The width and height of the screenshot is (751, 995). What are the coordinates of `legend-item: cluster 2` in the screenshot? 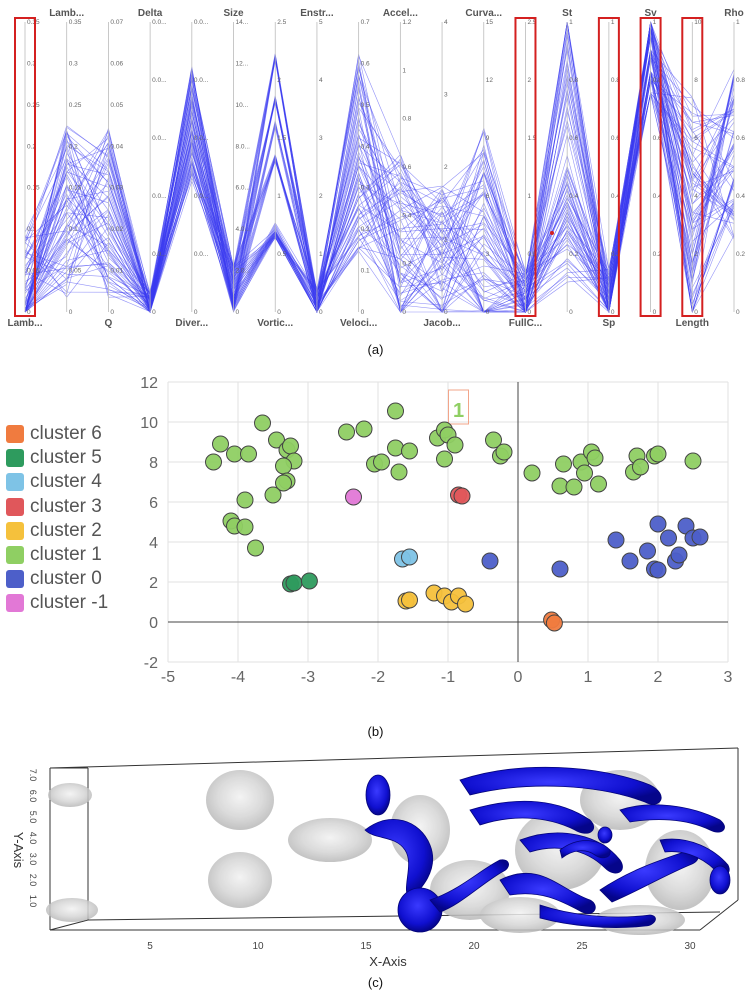 It's located at (54, 531).